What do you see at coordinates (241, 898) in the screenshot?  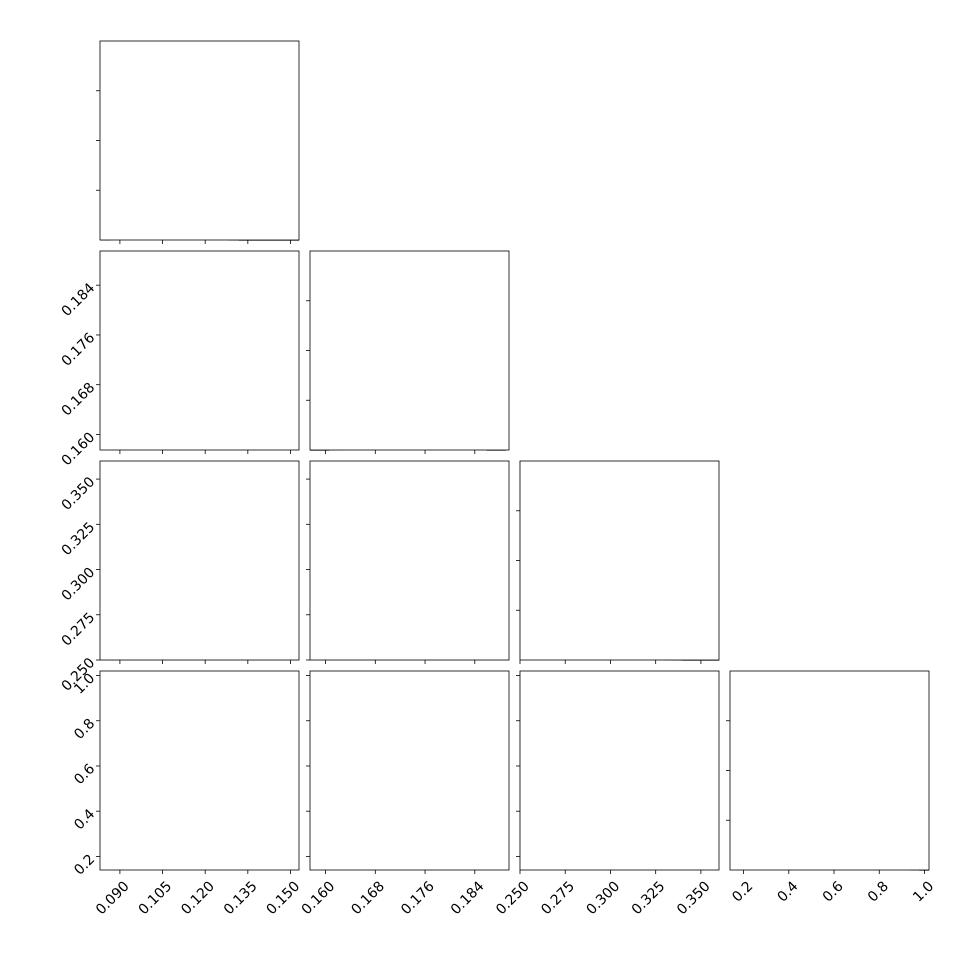 I see `xtick-label-p1: 0.135` at bounding box center [241, 898].